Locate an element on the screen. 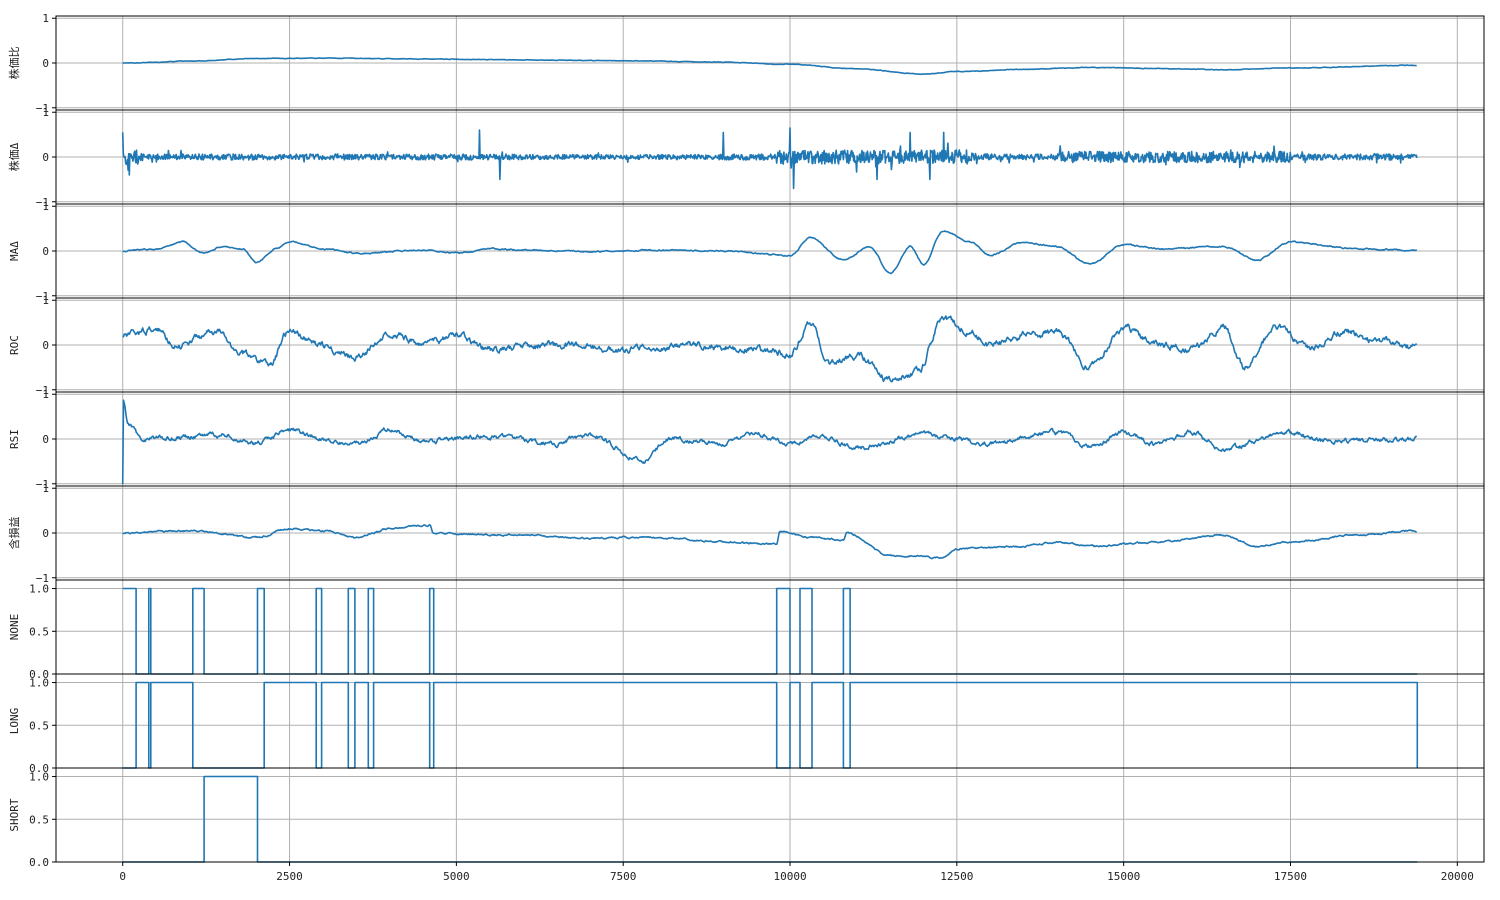 Image resolution: width=1500 pixels, height=900 pixels. series-line-株価比 is located at coordinates (769, 66).